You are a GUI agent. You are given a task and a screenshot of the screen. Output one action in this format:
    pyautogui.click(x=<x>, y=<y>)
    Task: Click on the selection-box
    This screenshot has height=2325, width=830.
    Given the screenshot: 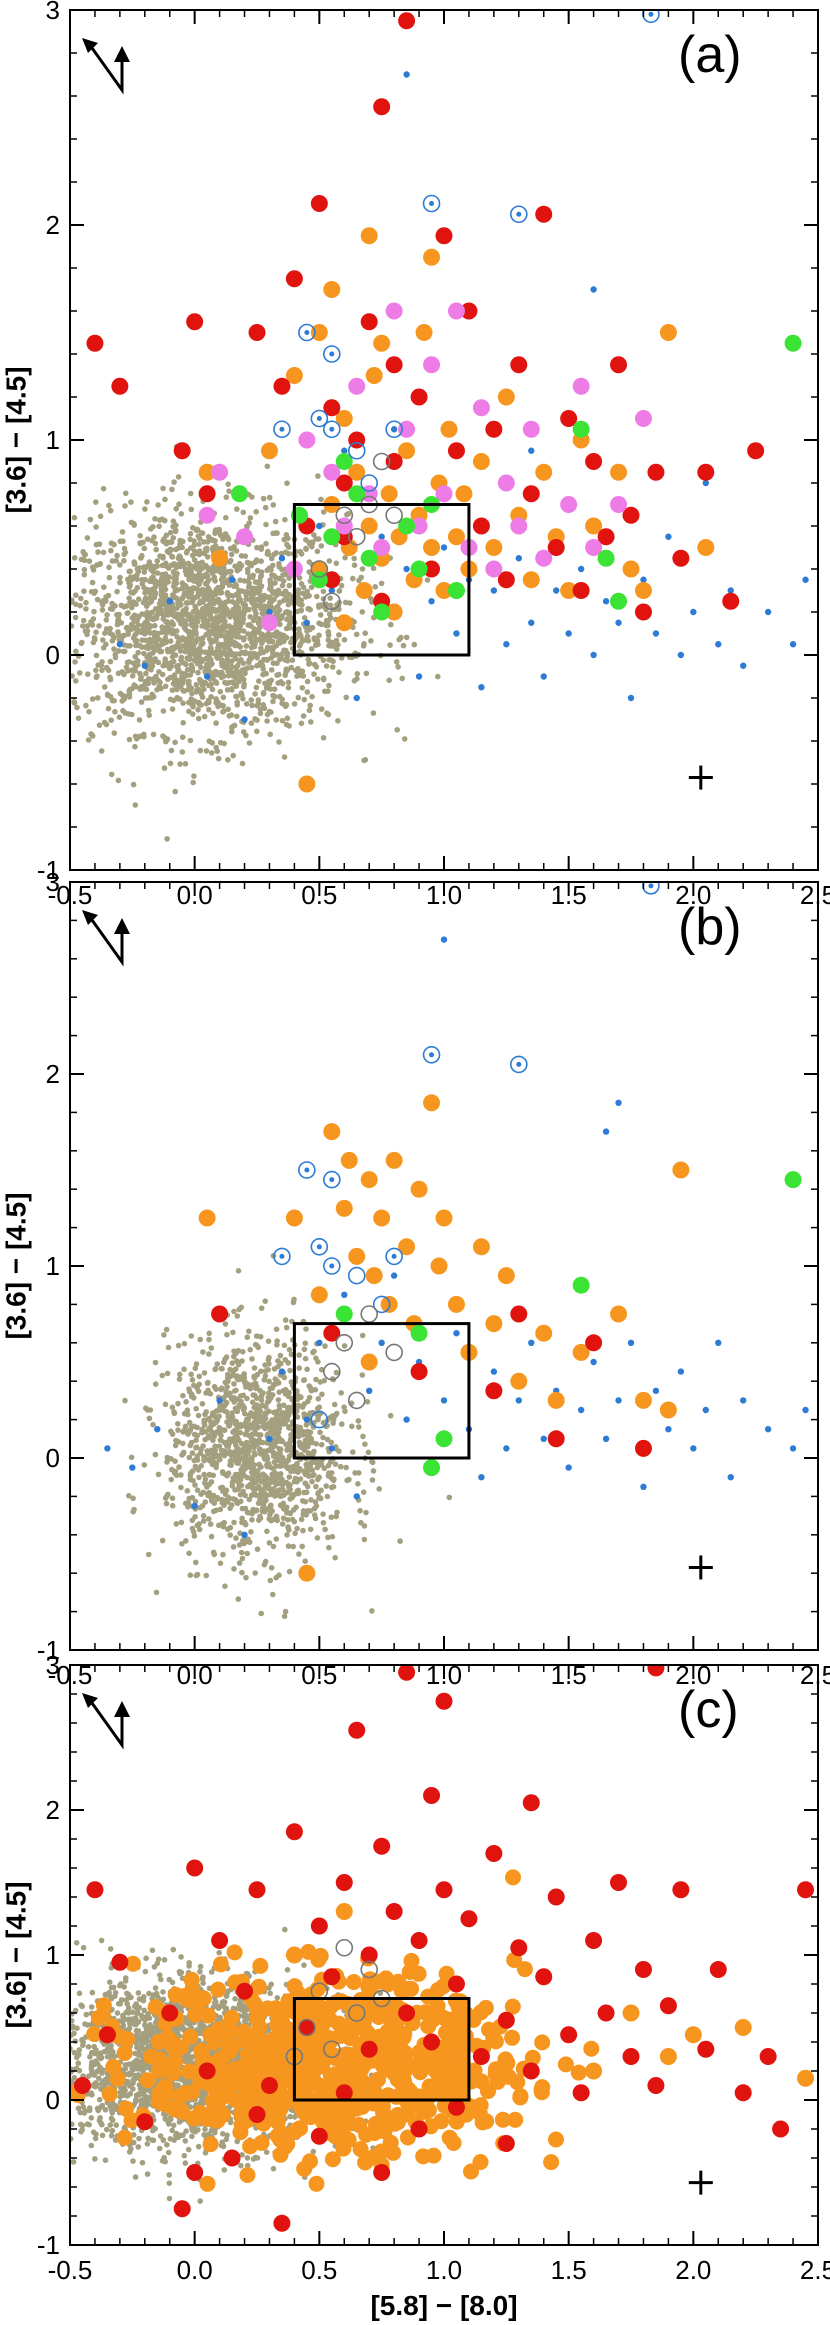 What is the action you would take?
    pyautogui.click(x=381, y=580)
    